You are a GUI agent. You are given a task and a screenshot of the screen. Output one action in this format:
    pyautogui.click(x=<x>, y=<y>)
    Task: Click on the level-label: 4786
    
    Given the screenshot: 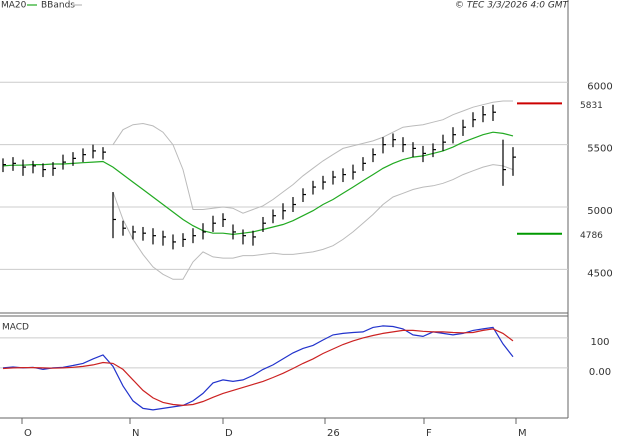 What is the action you would take?
    pyautogui.click(x=591, y=236)
    